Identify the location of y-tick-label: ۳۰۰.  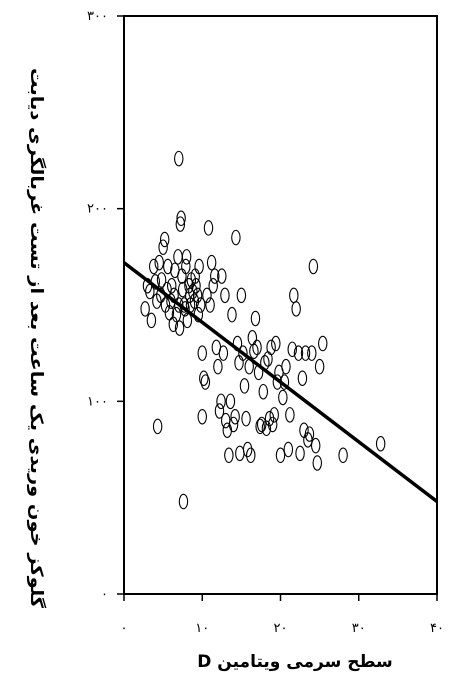
(97, 16).